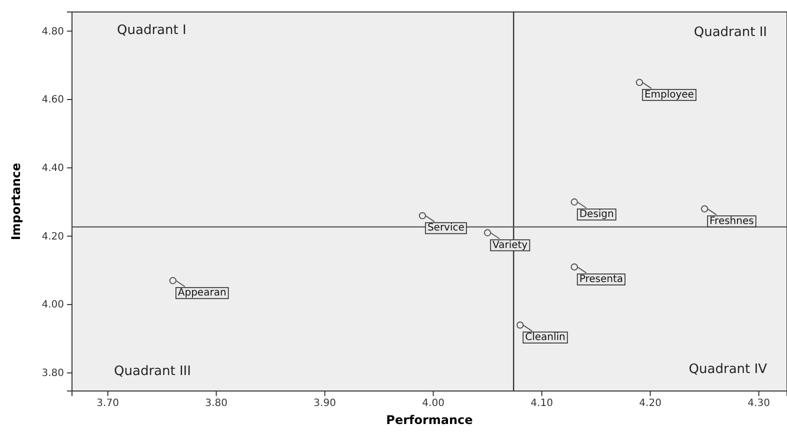 The width and height of the screenshot is (787, 432). Describe the element at coordinates (202, 293) in the screenshot. I see `annotation: Appearan` at that location.